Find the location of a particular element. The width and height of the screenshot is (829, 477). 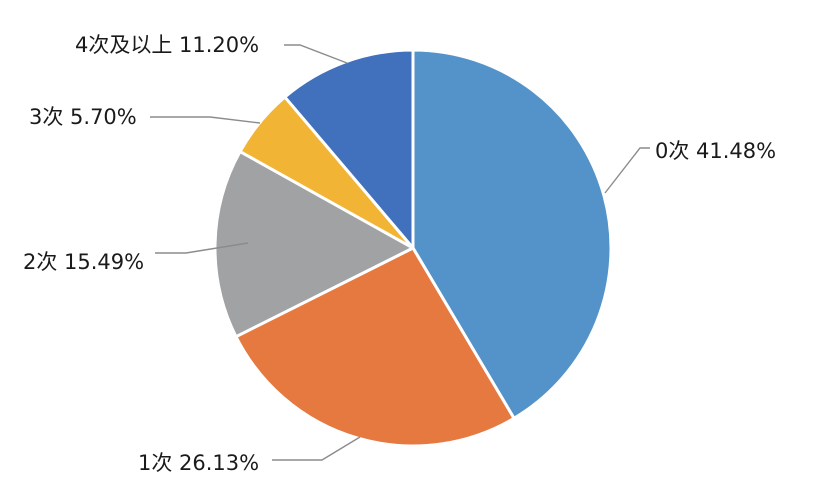

slice-label-0: 0次 41.48% is located at coordinates (715, 151).